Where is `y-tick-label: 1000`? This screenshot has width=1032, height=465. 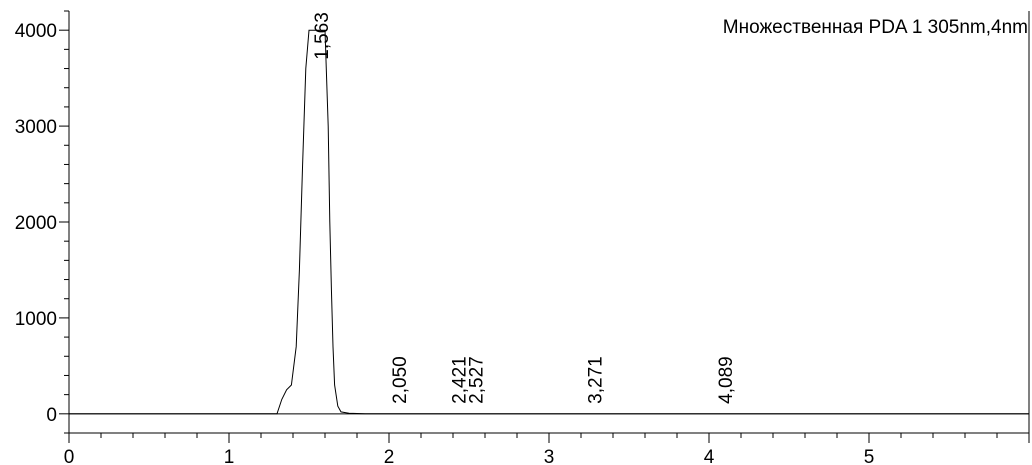
y-tick-label: 1000 is located at coordinates (36, 319).